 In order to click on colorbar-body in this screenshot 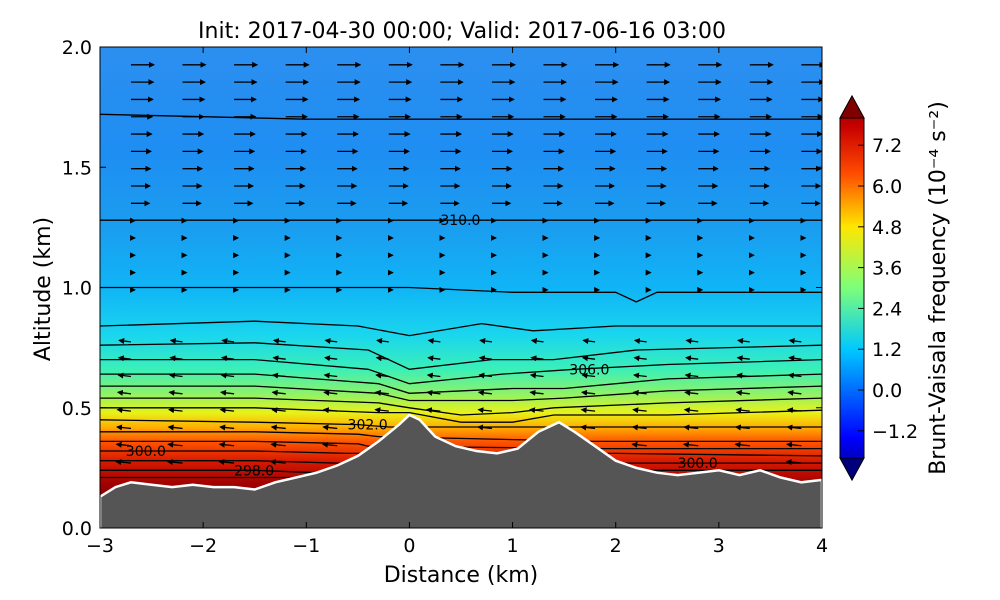, I will do `click(852, 288)`.